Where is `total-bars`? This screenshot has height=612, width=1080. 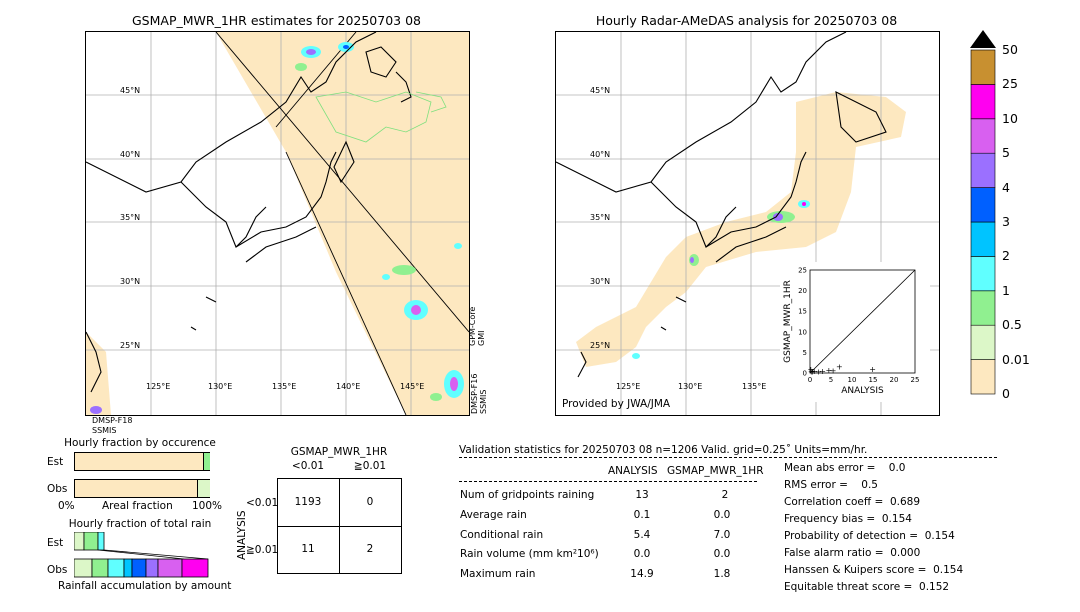
total-bars is located at coordinates (141, 555).